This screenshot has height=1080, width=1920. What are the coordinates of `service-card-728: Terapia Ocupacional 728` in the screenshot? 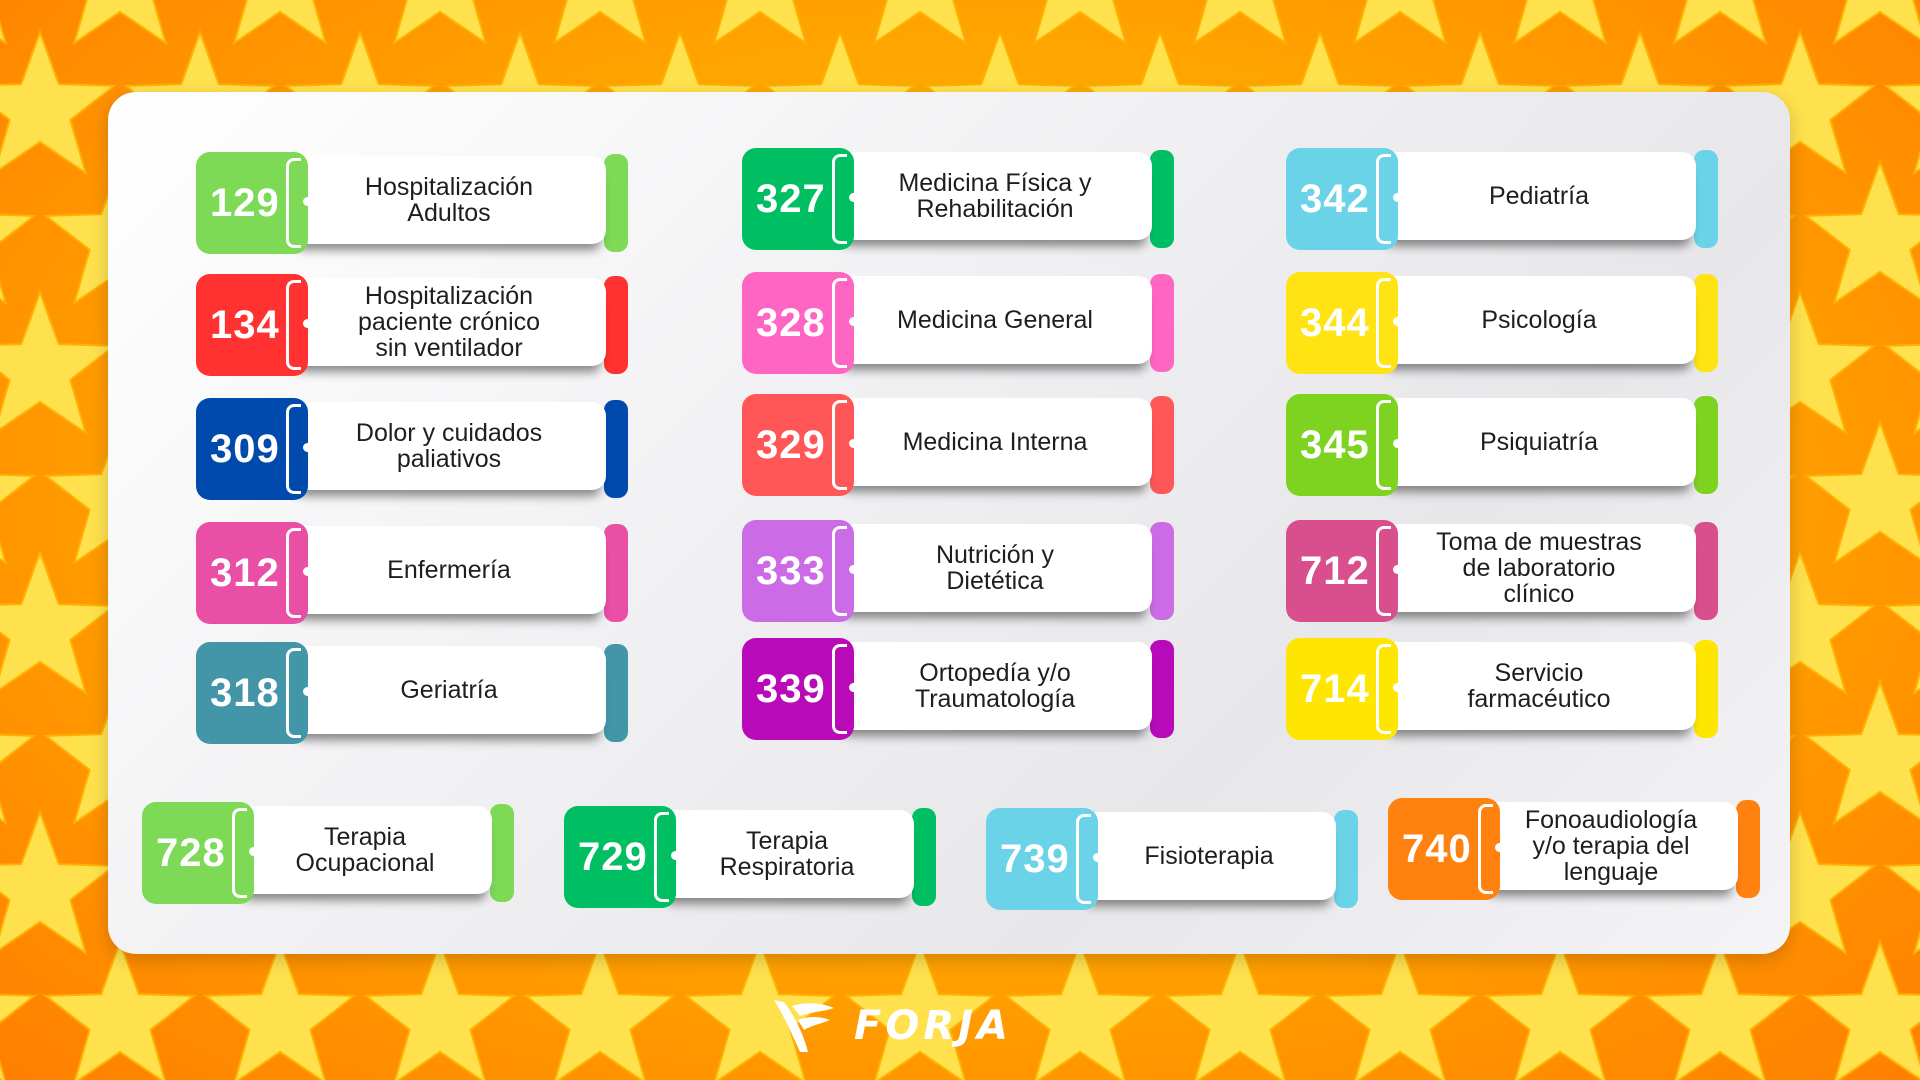 It's located at (328, 853).